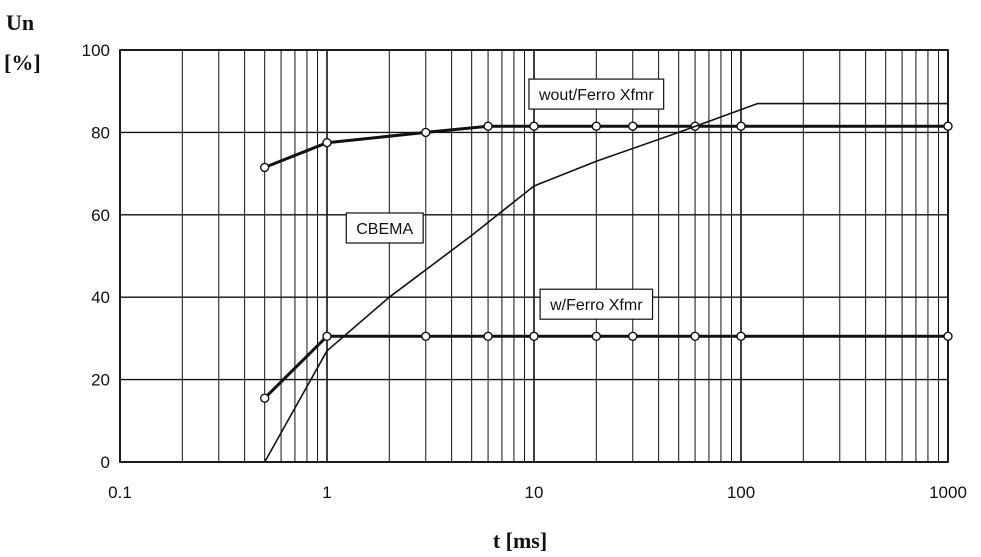 This screenshot has height=557, width=981. I want to click on annotation-cbema: CBEMA, so click(384, 228).